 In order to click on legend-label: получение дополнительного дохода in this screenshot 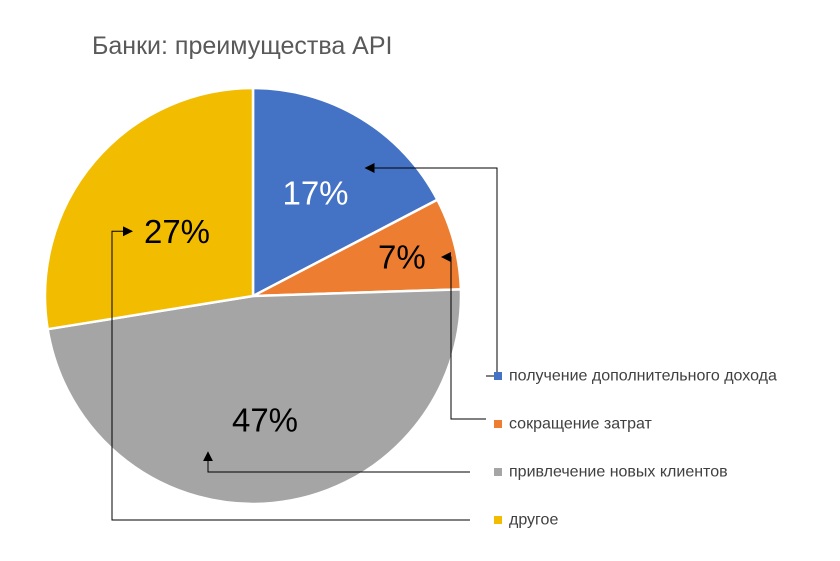, I will do `click(643, 376)`.